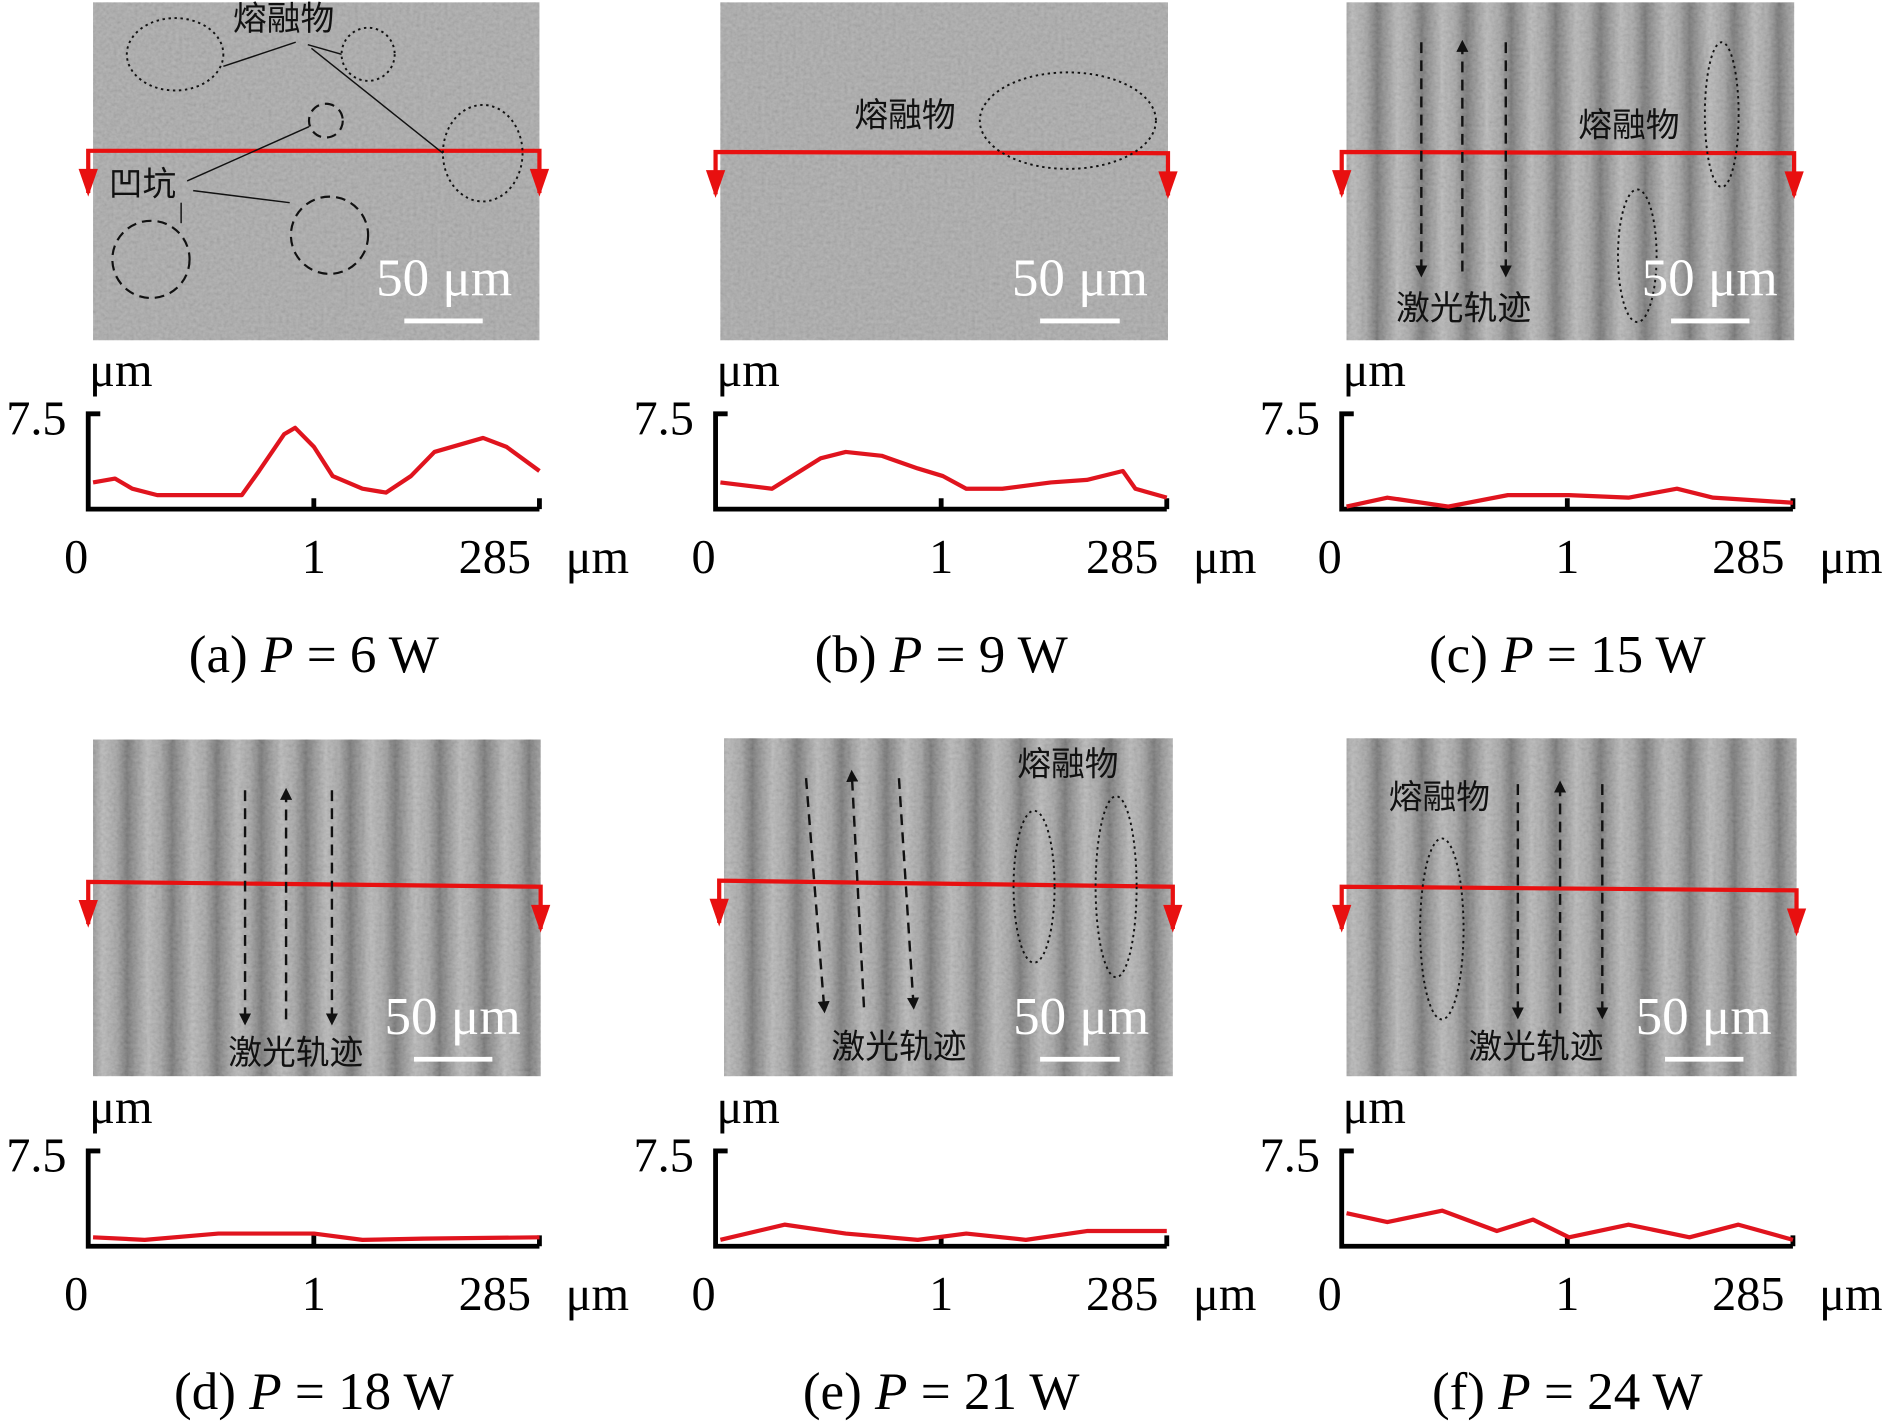  What do you see at coordinates (1465, 1392) in the screenshot?
I see `caption-label: (f)` at bounding box center [1465, 1392].